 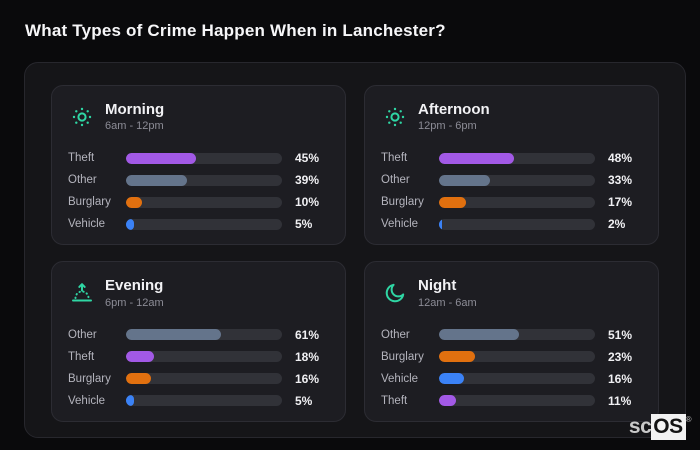 I want to click on panel-heading-text: Morning 6am - 12pm, so click(x=134, y=116).